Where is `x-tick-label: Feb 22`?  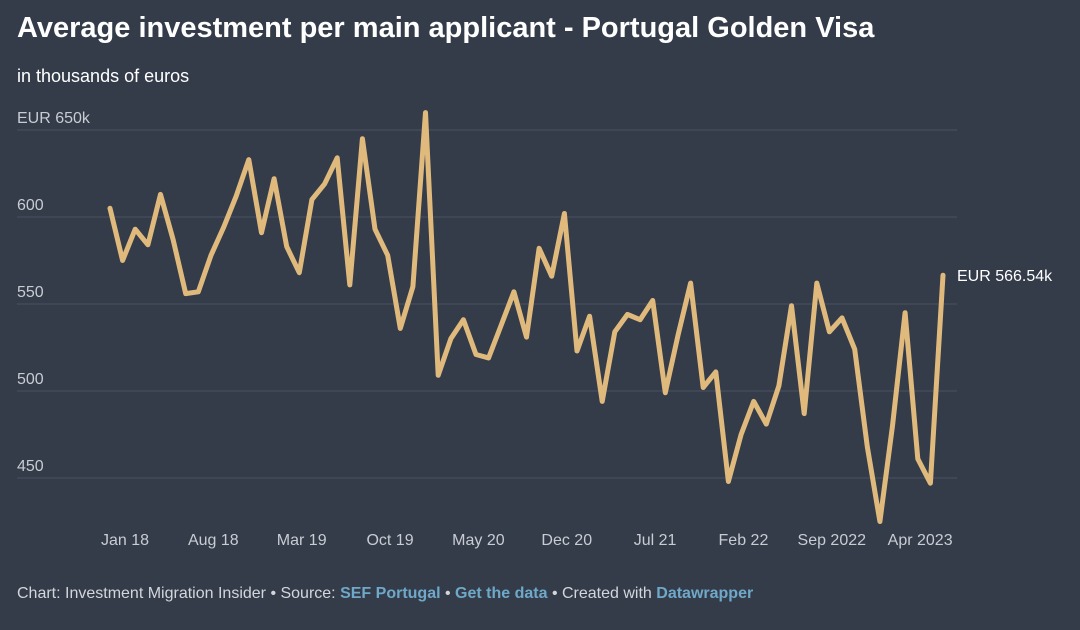 x-tick-label: Feb 22 is located at coordinates (744, 540).